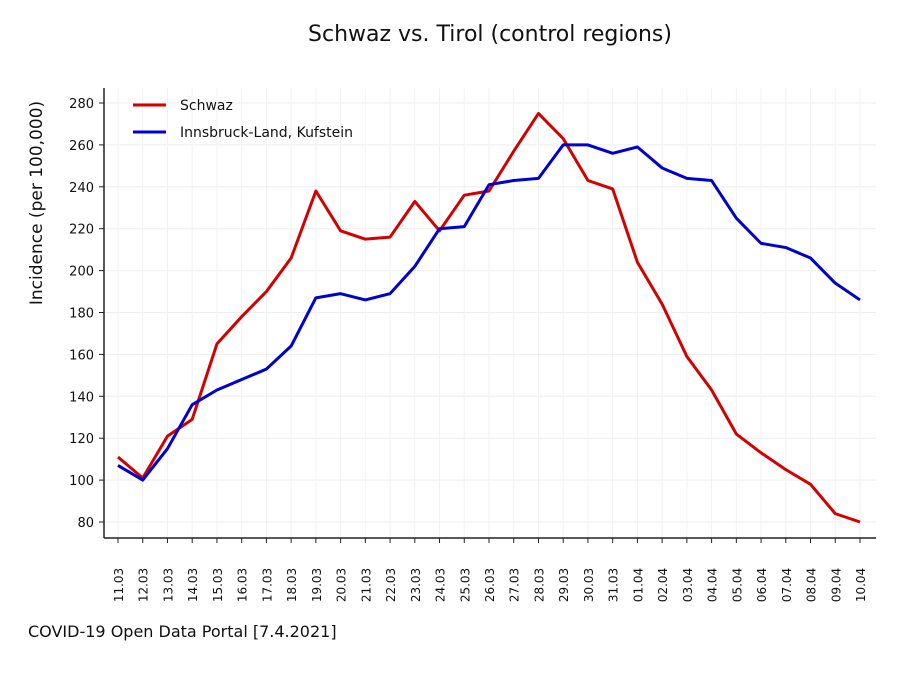 This screenshot has height=675, width=900. Describe the element at coordinates (182, 631) in the screenshot. I see `source-note: COVID-19 Open Data Portal [7.4.2021]` at that location.